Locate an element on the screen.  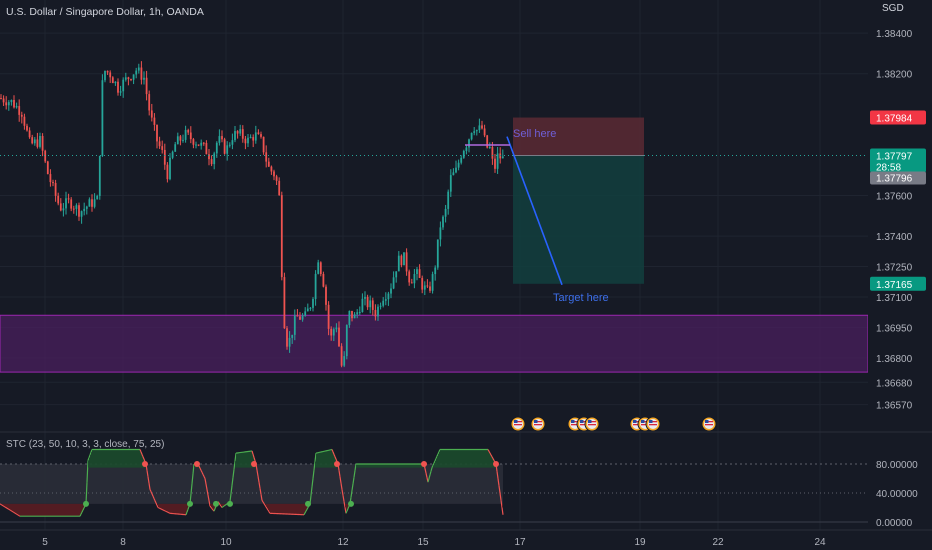
stc-pane is located at coordinates (434, 485).